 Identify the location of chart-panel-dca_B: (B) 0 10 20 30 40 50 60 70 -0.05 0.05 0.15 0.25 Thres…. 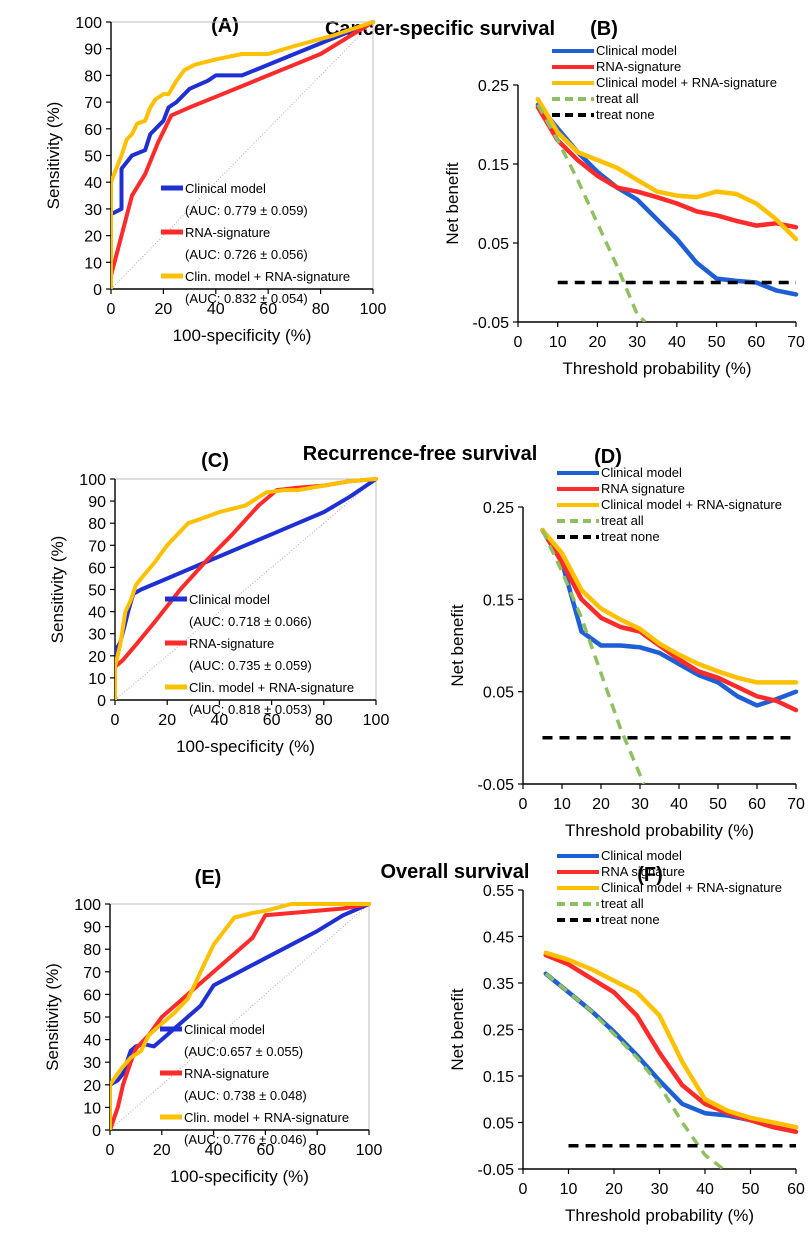
(624, 198).